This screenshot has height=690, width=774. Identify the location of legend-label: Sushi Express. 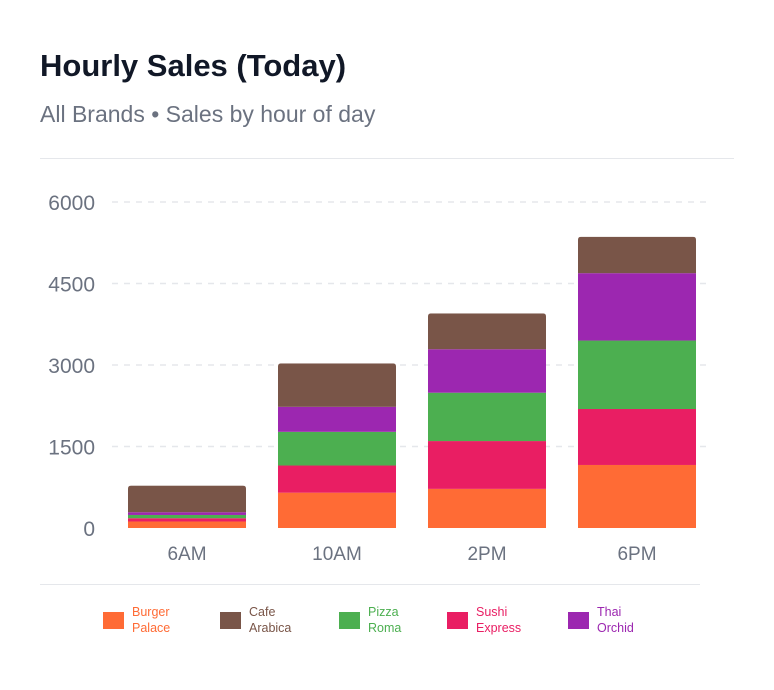
(516, 620).